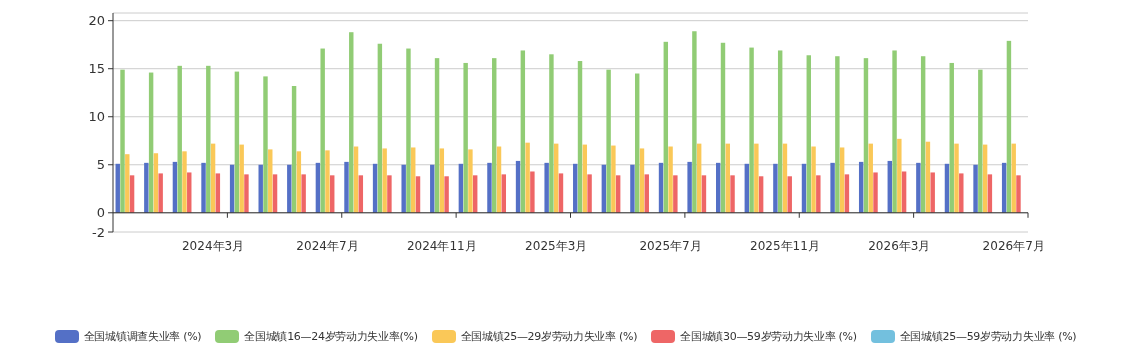 The width and height of the screenshot is (1131, 351). What do you see at coordinates (549, 336) in the screenshot?
I see `legend-label: 全国城镇25—29岁劳动力失业率 (%)` at bounding box center [549, 336].